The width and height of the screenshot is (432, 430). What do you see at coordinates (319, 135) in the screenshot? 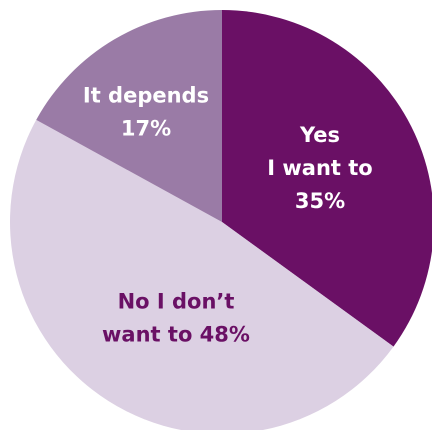
I see `slice-label-0-line-0: Yes` at bounding box center [319, 135].